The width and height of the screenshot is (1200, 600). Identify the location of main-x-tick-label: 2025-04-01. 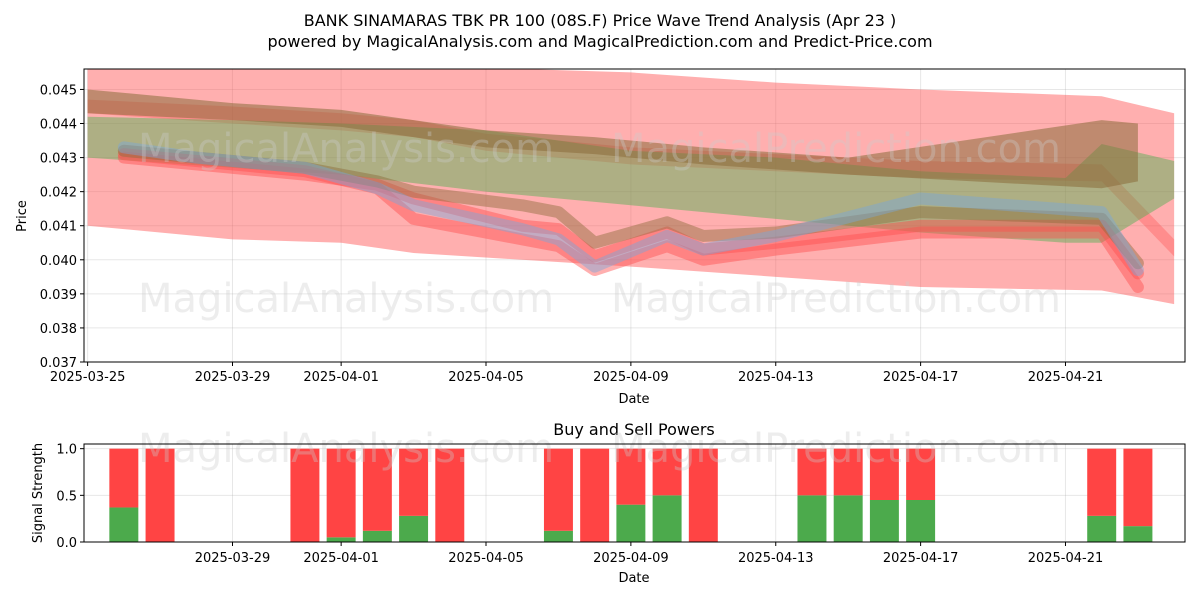
(341, 377).